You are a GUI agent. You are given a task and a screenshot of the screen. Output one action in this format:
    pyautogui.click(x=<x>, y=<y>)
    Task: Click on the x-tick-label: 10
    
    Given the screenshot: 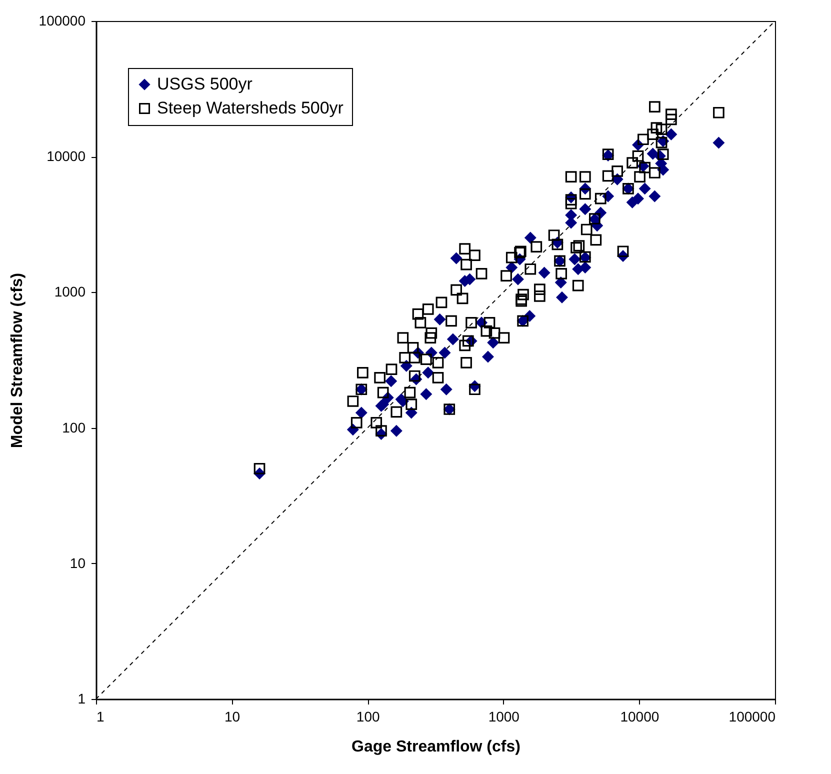 What is the action you would take?
    pyautogui.click(x=232, y=716)
    